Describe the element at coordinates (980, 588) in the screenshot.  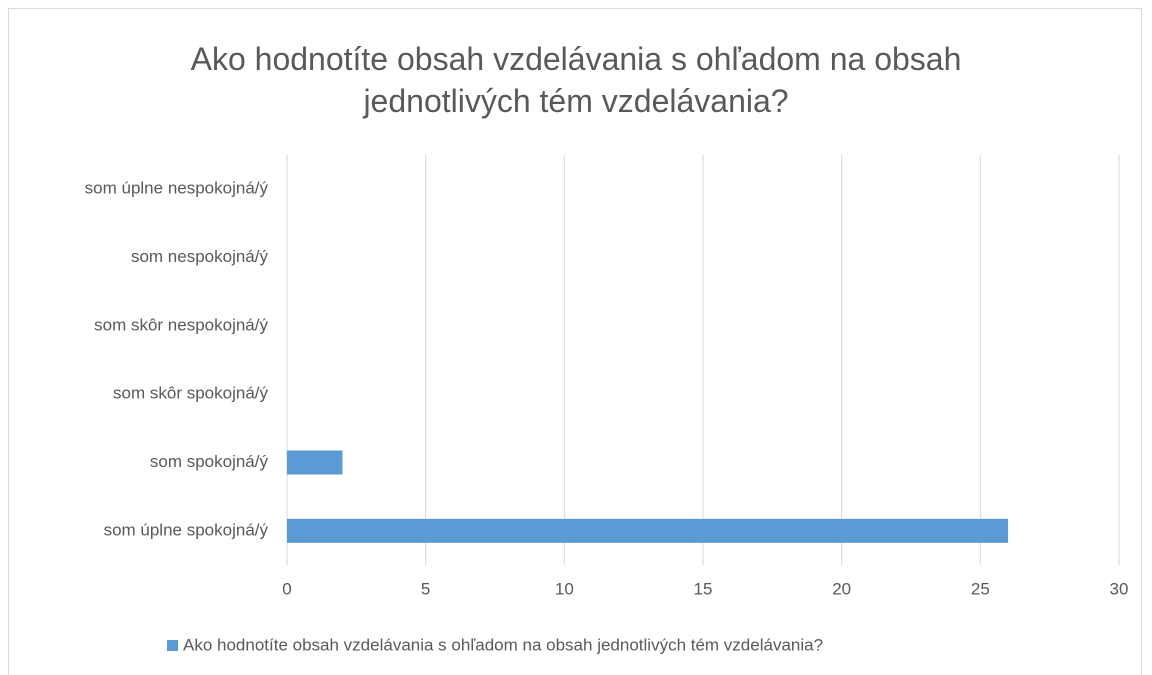
I see `x-tick-label: 25` at that location.